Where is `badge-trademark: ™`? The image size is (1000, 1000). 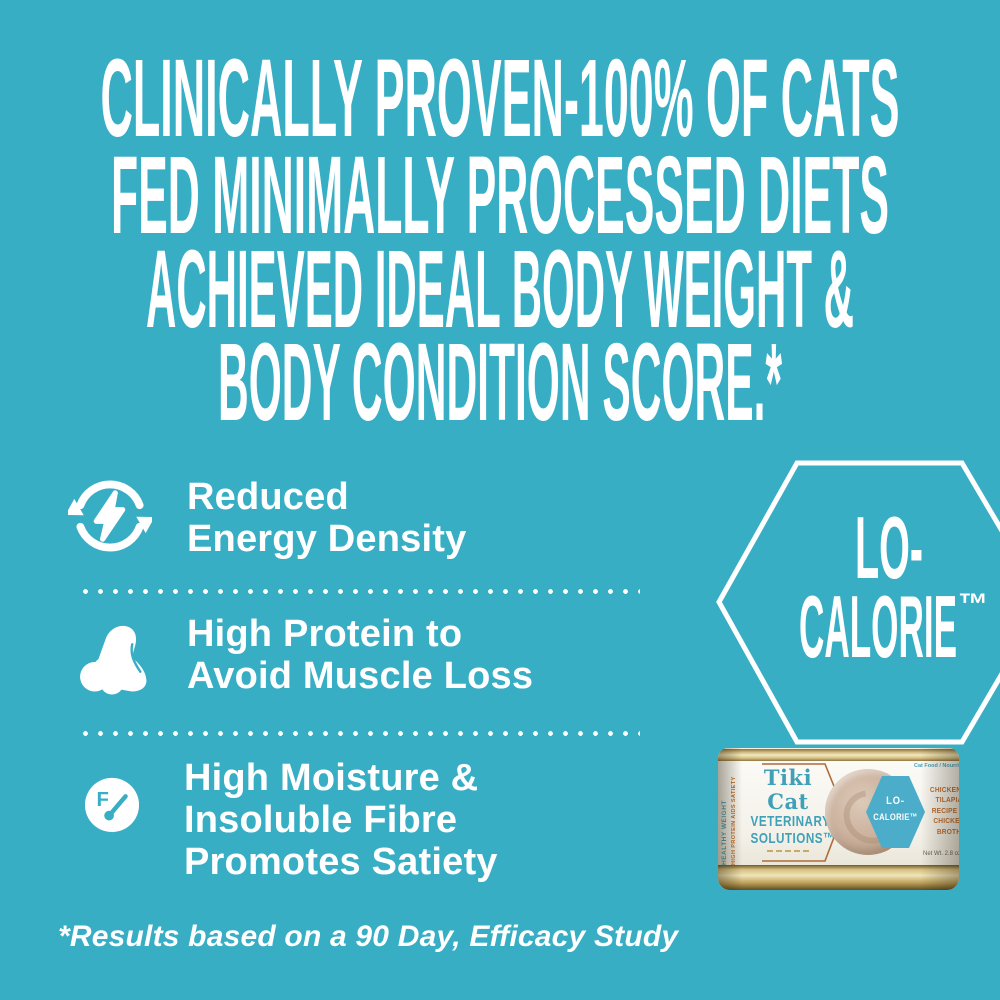 badge-trademark: ™ is located at coordinates (973, 604).